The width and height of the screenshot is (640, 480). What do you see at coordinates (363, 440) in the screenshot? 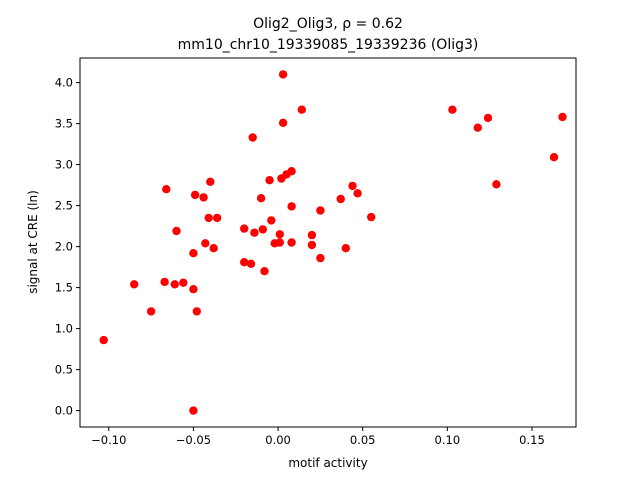
I see `x-tick-label: 0.05` at bounding box center [363, 440].